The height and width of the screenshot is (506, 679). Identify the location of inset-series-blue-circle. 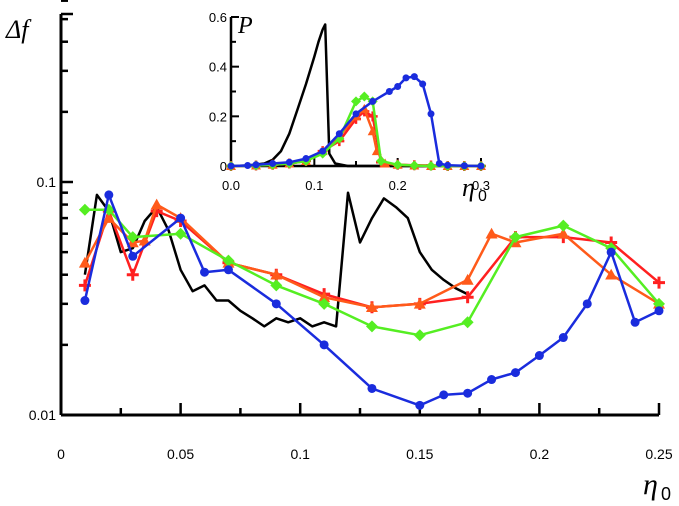
(356, 121).